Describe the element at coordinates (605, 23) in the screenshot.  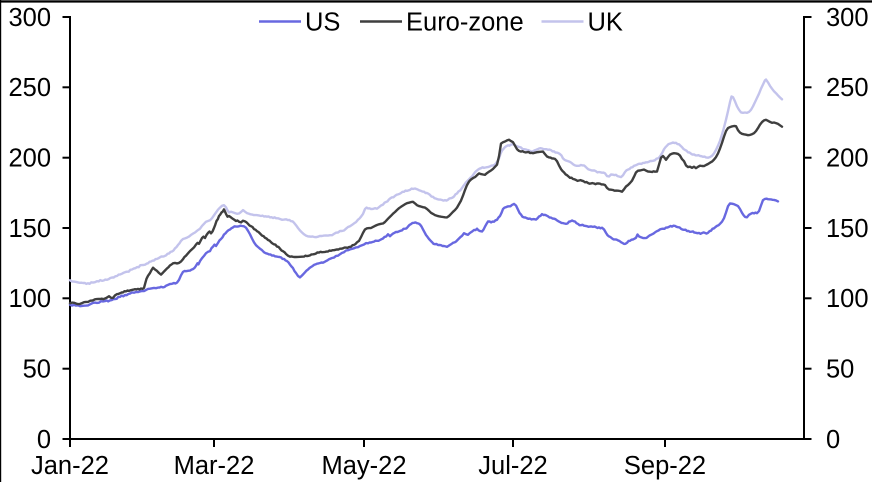
I see `svg-text: UK` at that location.